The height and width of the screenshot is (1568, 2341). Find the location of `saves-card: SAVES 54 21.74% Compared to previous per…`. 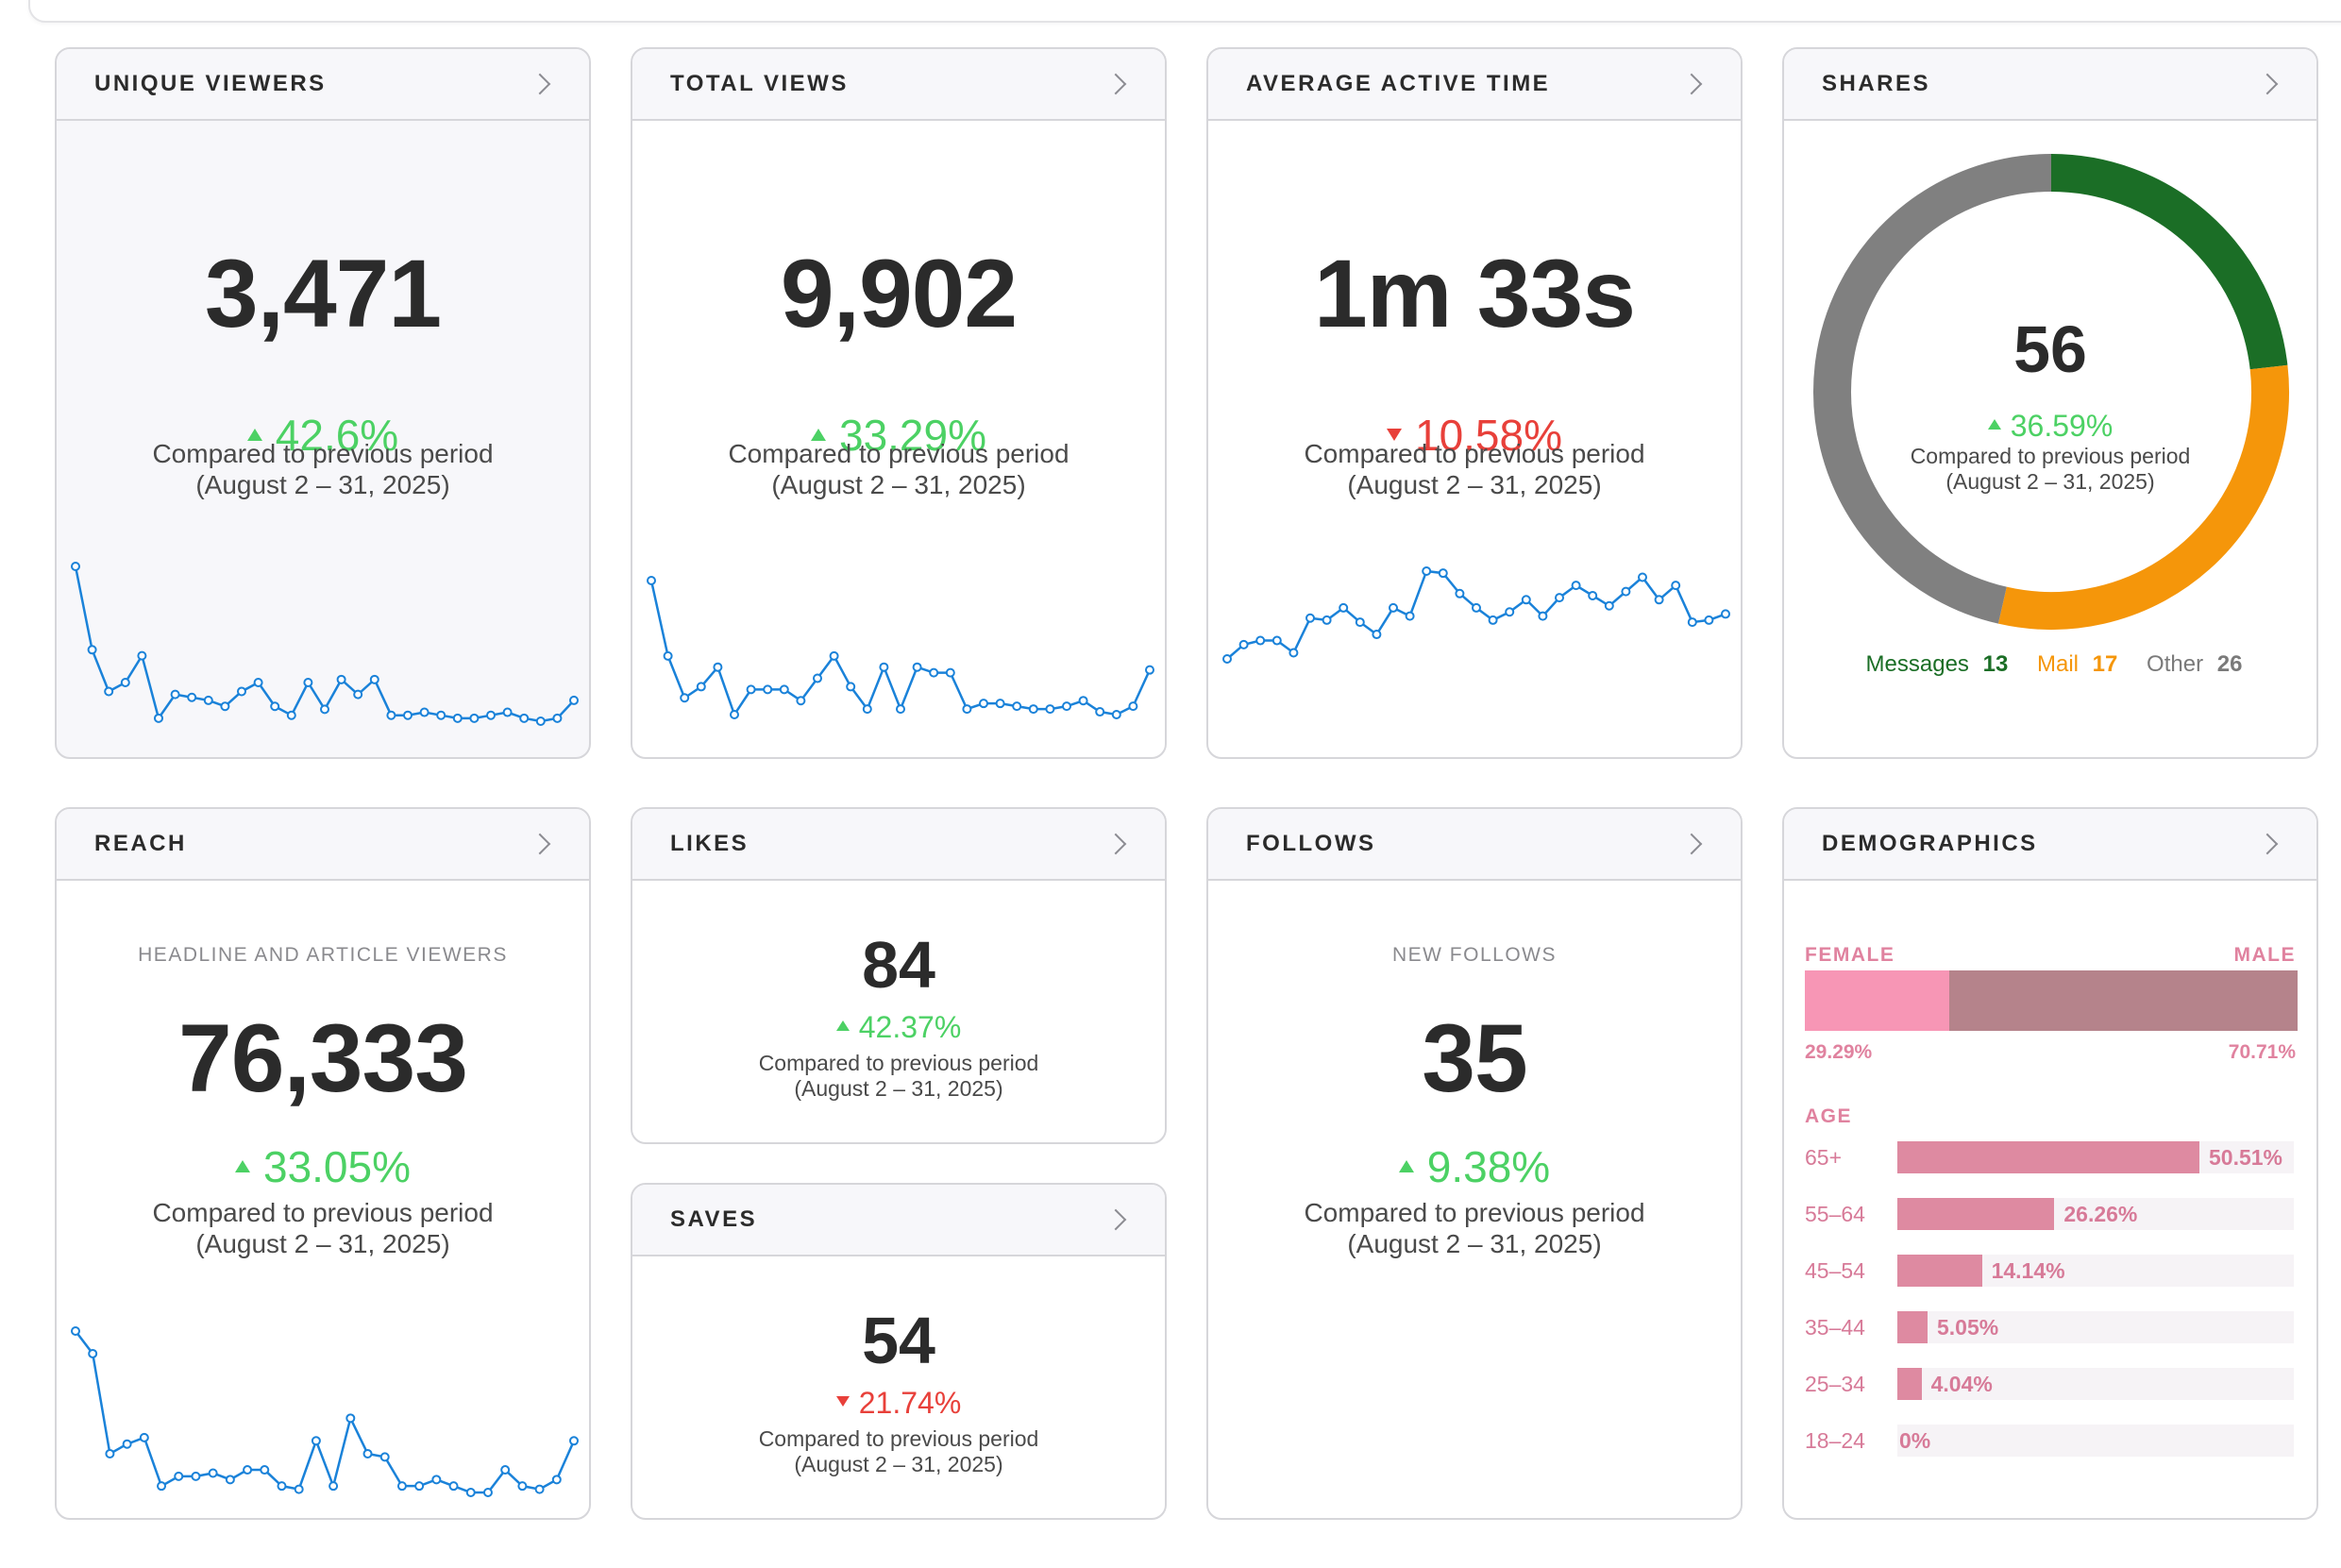

saves-card: SAVES 54 21.74% Compared to previous per… is located at coordinates (899, 1352).